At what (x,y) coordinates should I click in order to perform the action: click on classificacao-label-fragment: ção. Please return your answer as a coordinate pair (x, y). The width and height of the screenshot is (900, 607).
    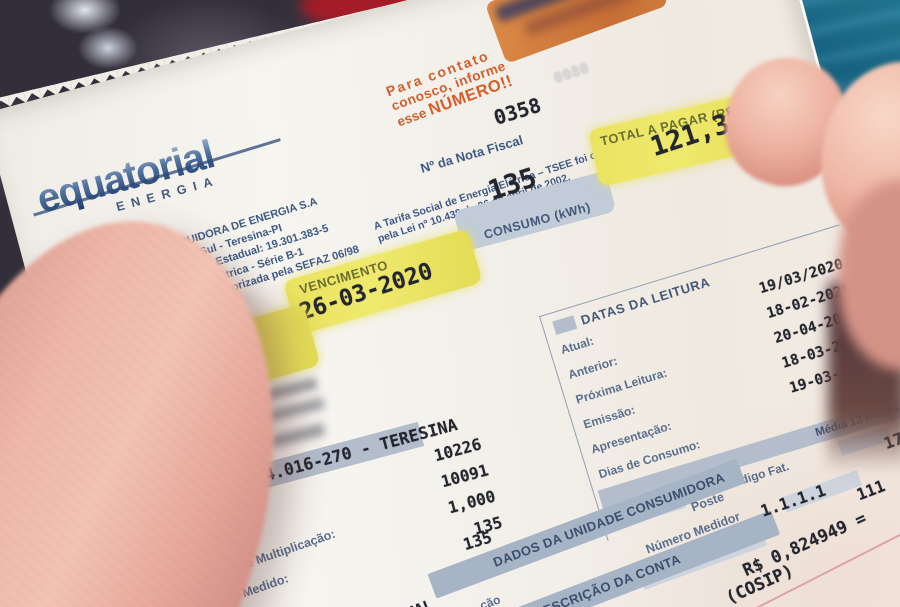
    Looking at the image, I should click on (490, 599).